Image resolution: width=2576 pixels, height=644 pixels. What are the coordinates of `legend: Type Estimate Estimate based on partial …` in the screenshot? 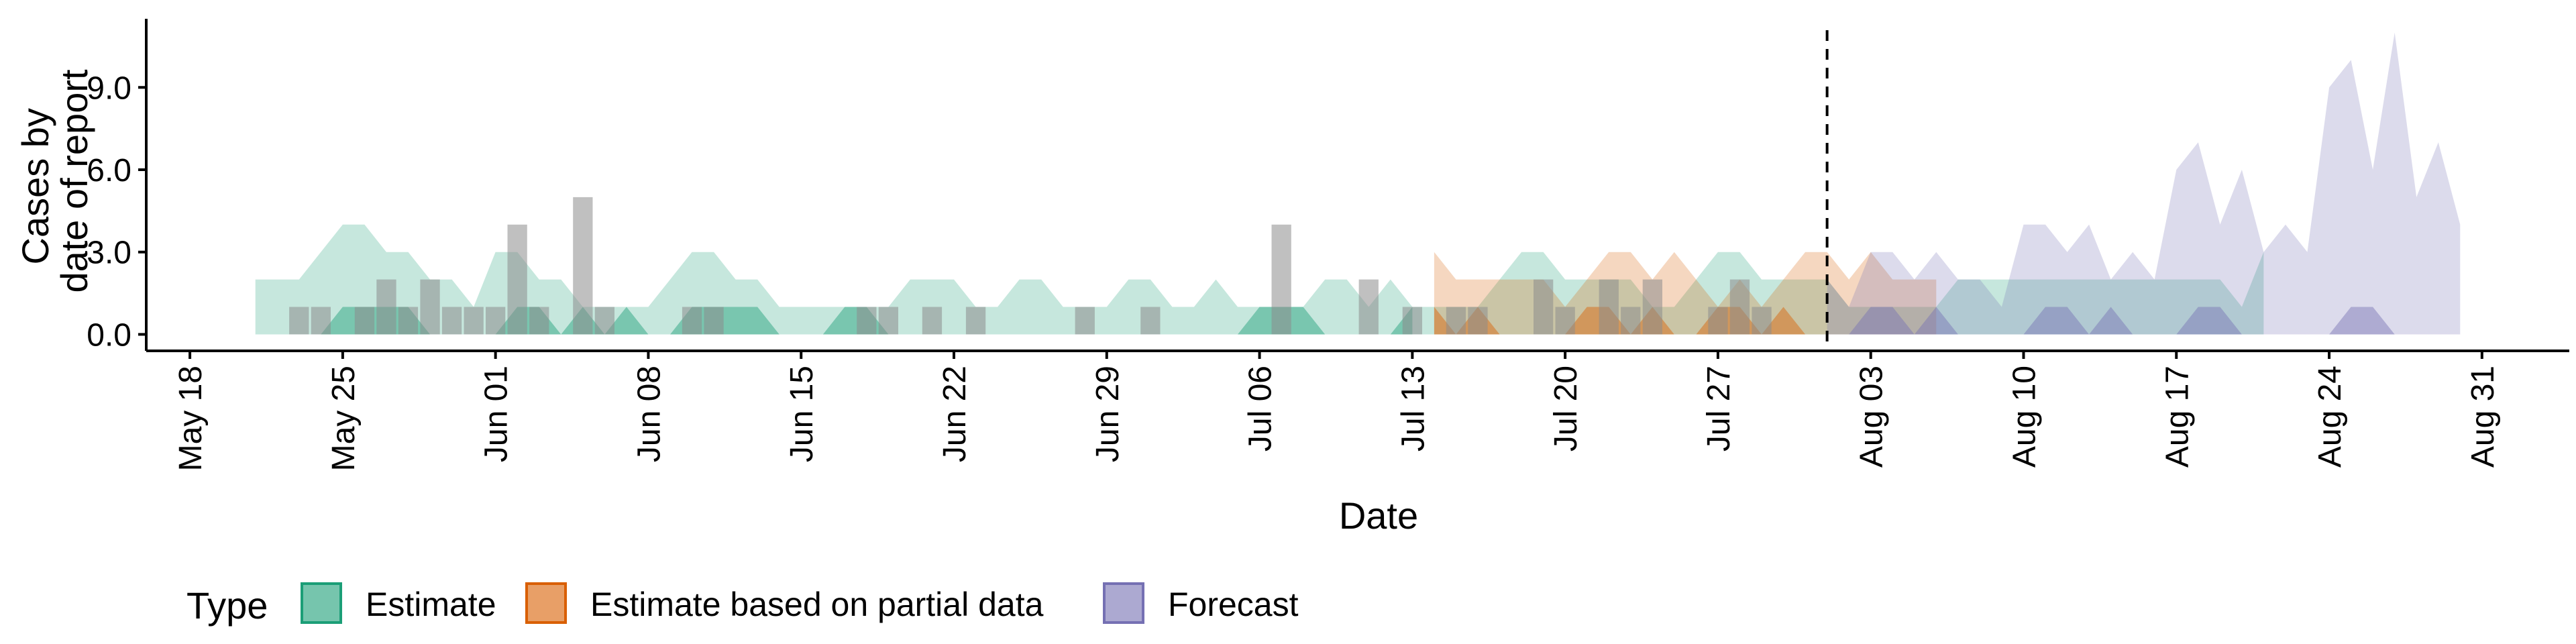 It's located at (742, 604).